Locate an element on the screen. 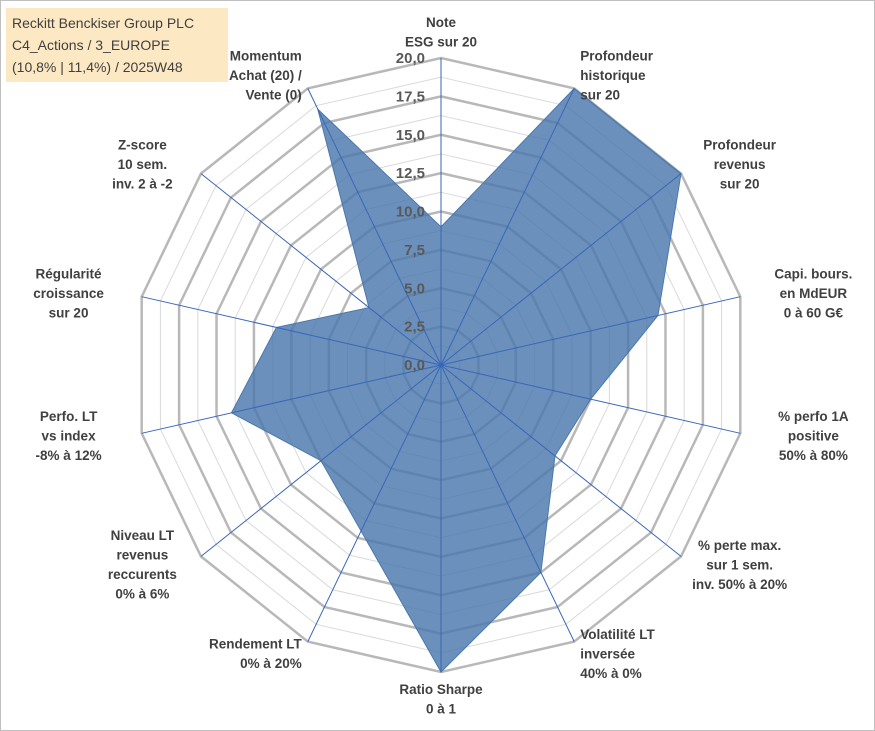 The image size is (875, 731). scale-tick-label: 20,0 is located at coordinates (410, 58).